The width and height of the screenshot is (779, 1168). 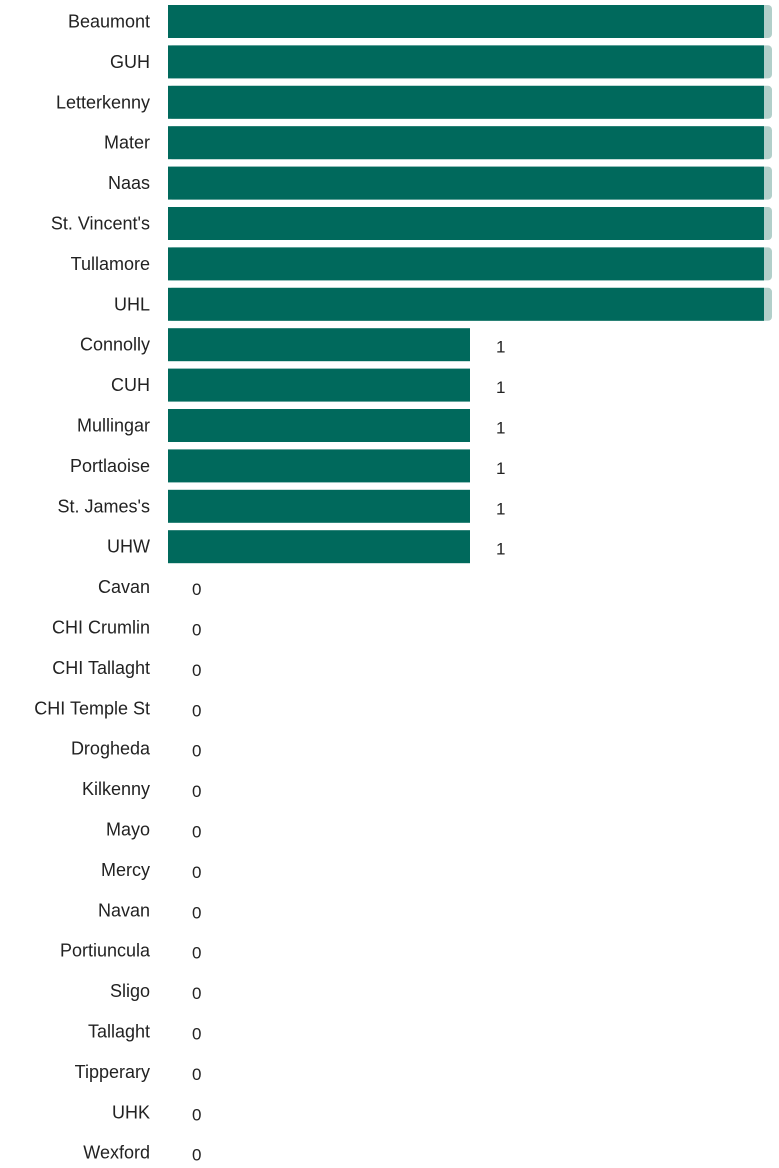 What do you see at coordinates (319, 385) in the screenshot?
I see `bar-cuh` at bounding box center [319, 385].